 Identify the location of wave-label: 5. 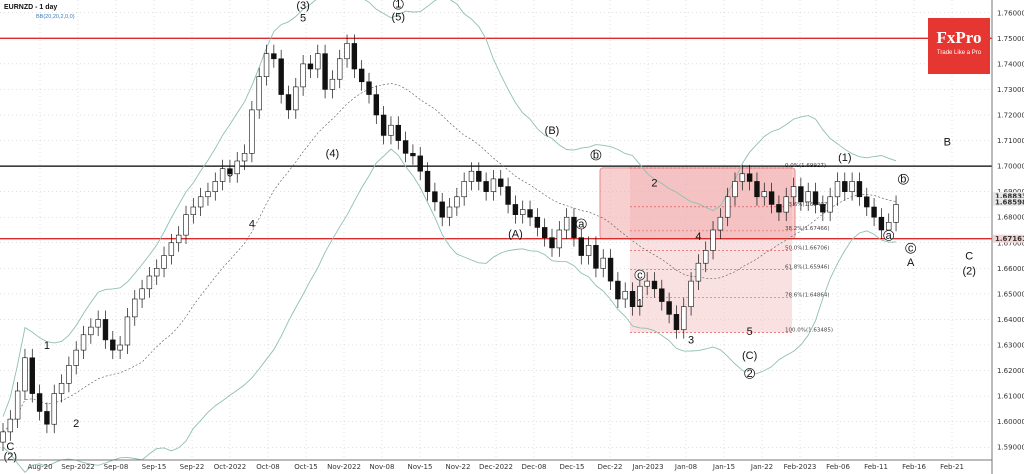
(750, 332).